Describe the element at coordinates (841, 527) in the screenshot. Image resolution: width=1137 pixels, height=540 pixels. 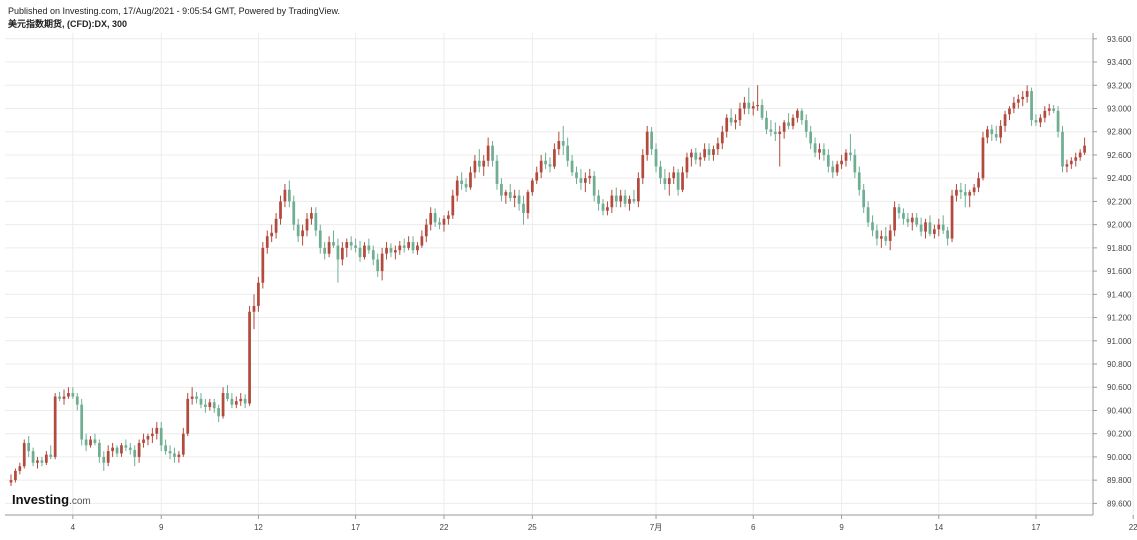
I see `x-tick-label: 9` at that location.